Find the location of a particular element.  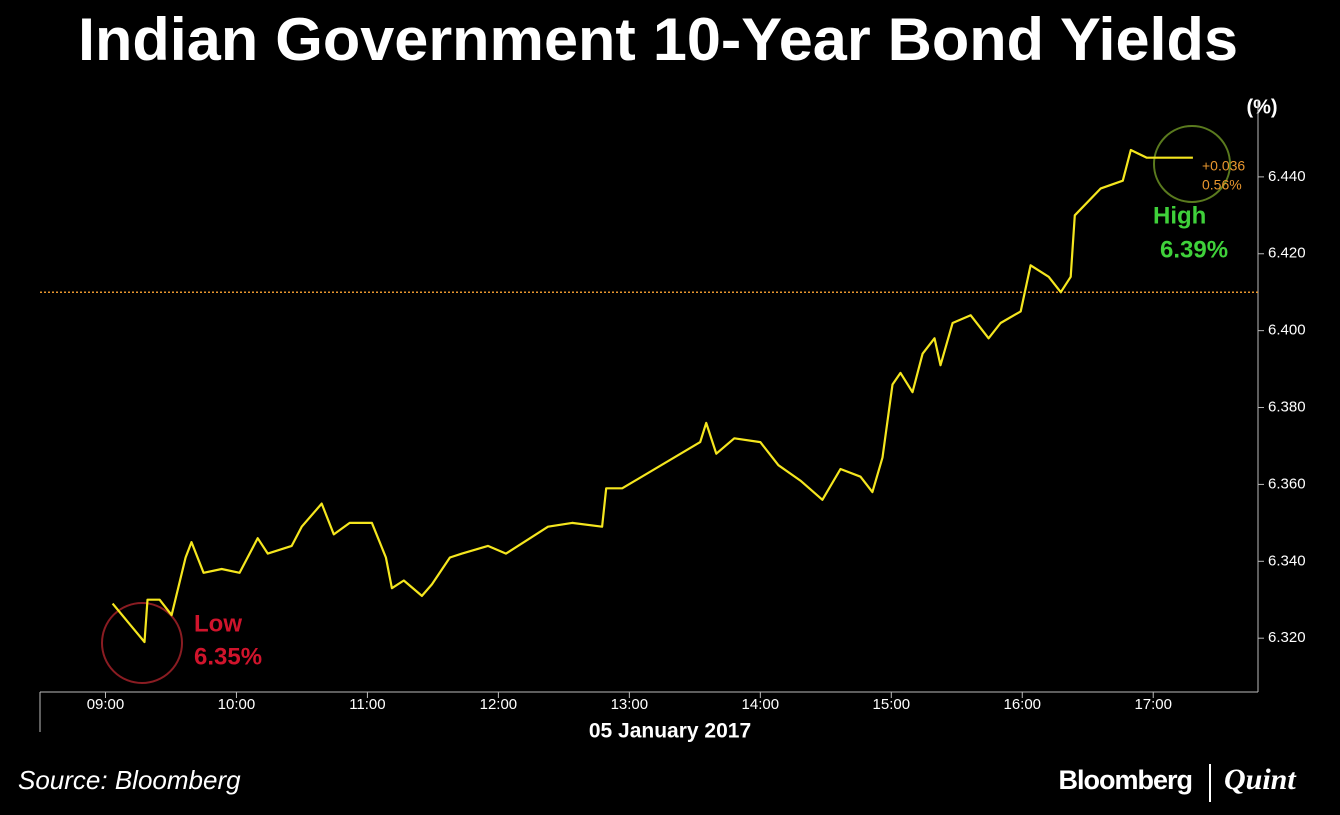

x-tick-label: 10:00 is located at coordinates (237, 704).